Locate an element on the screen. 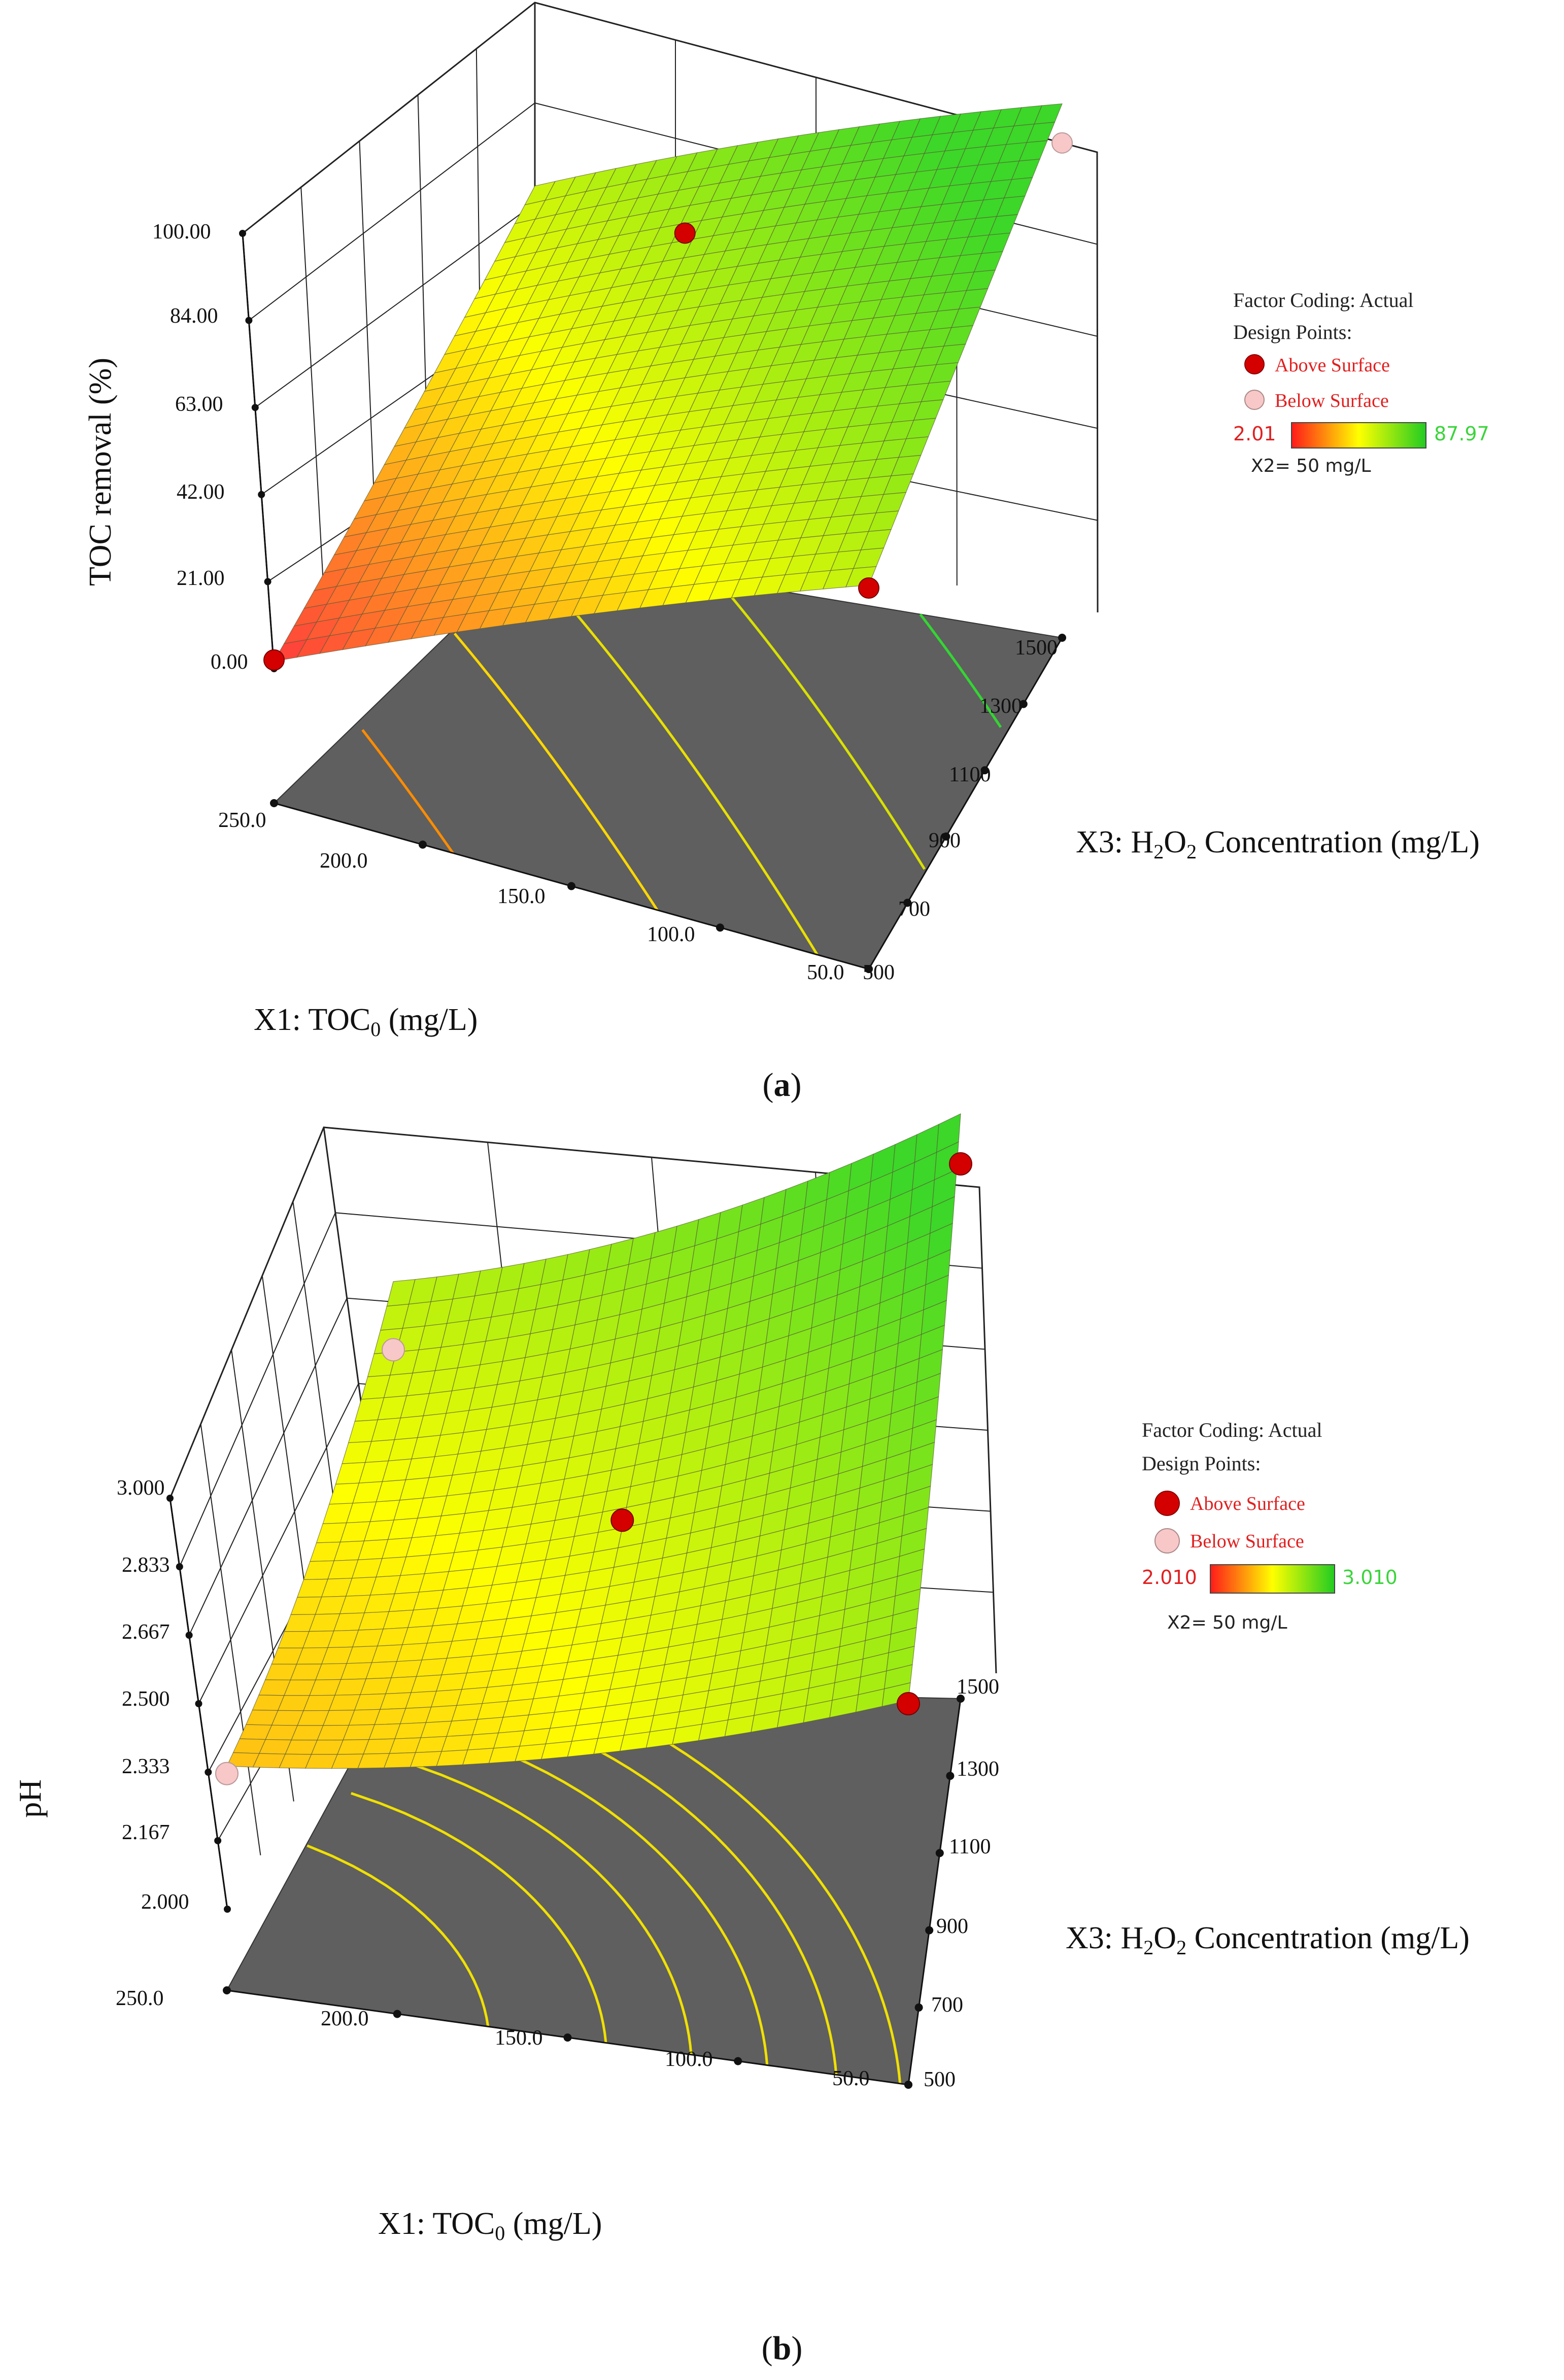 This screenshot has width=1564, height=2380. x-tick-label: 150.0 is located at coordinates (522, 896).